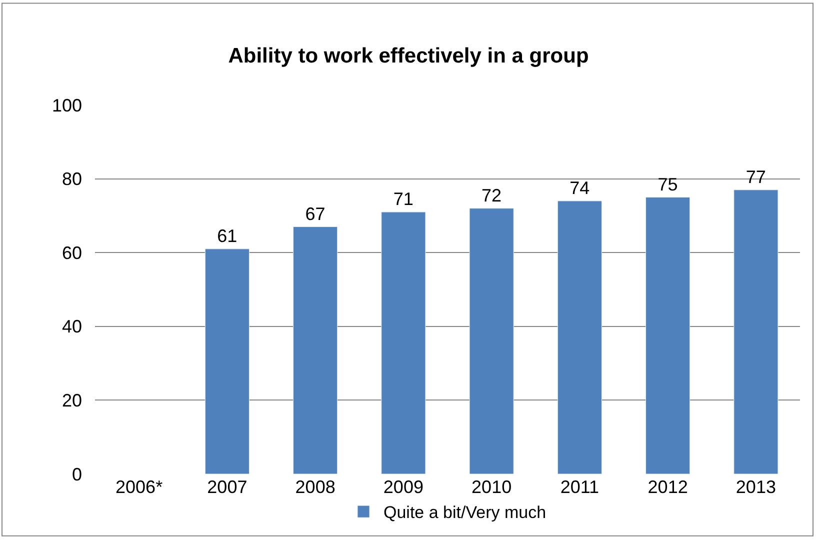  What do you see at coordinates (668, 487) in the screenshot?
I see `x-tick-label: 2012` at bounding box center [668, 487].